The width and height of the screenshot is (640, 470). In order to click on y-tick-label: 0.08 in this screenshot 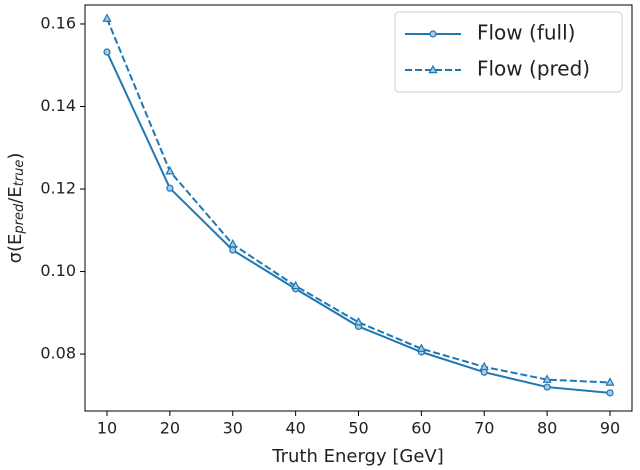, I will do `click(58, 353)`.